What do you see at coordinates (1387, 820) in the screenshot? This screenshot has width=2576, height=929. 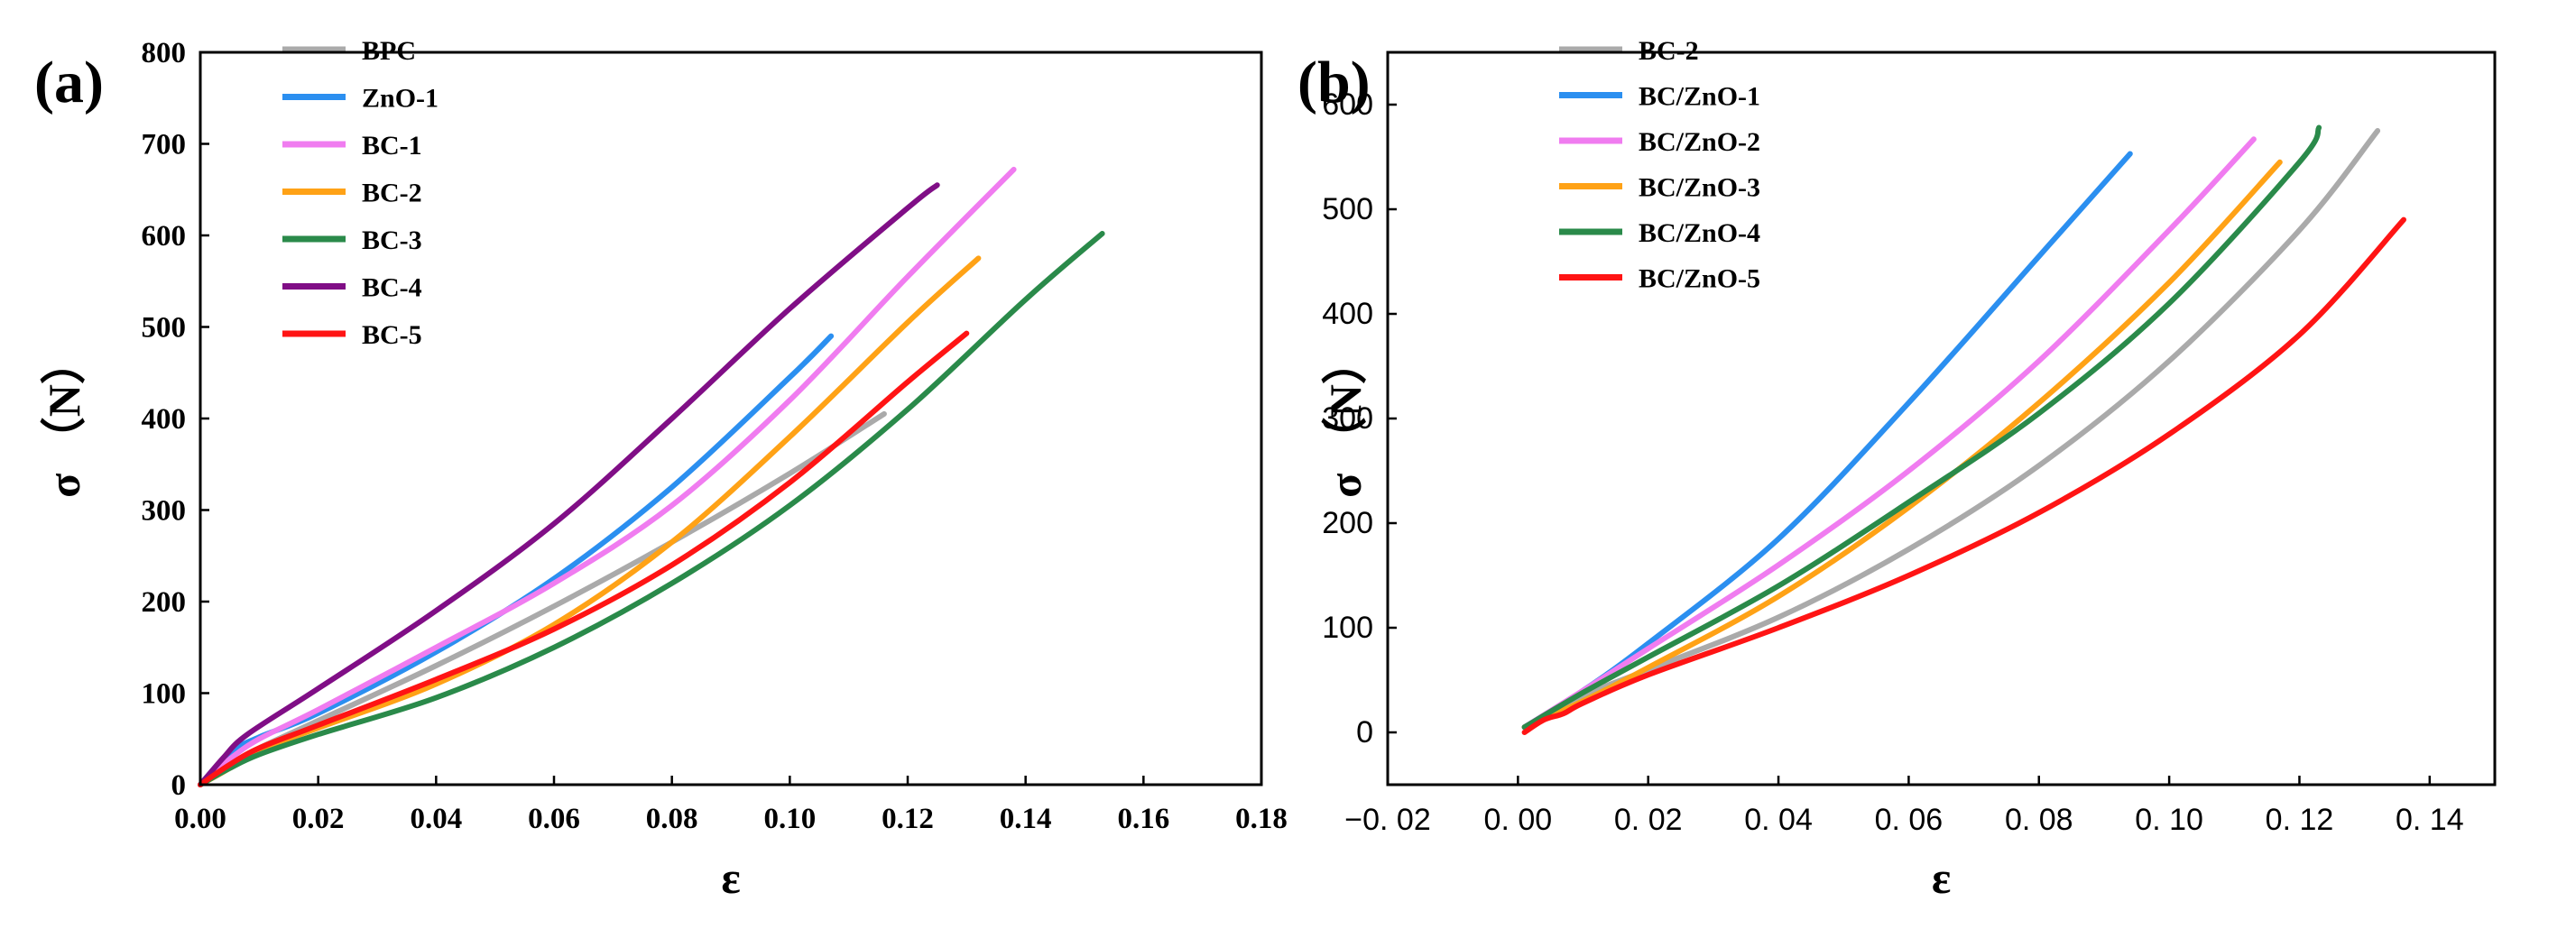 I see `panel-b-x-tick-label: −0. 02` at bounding box center [1387, 820].